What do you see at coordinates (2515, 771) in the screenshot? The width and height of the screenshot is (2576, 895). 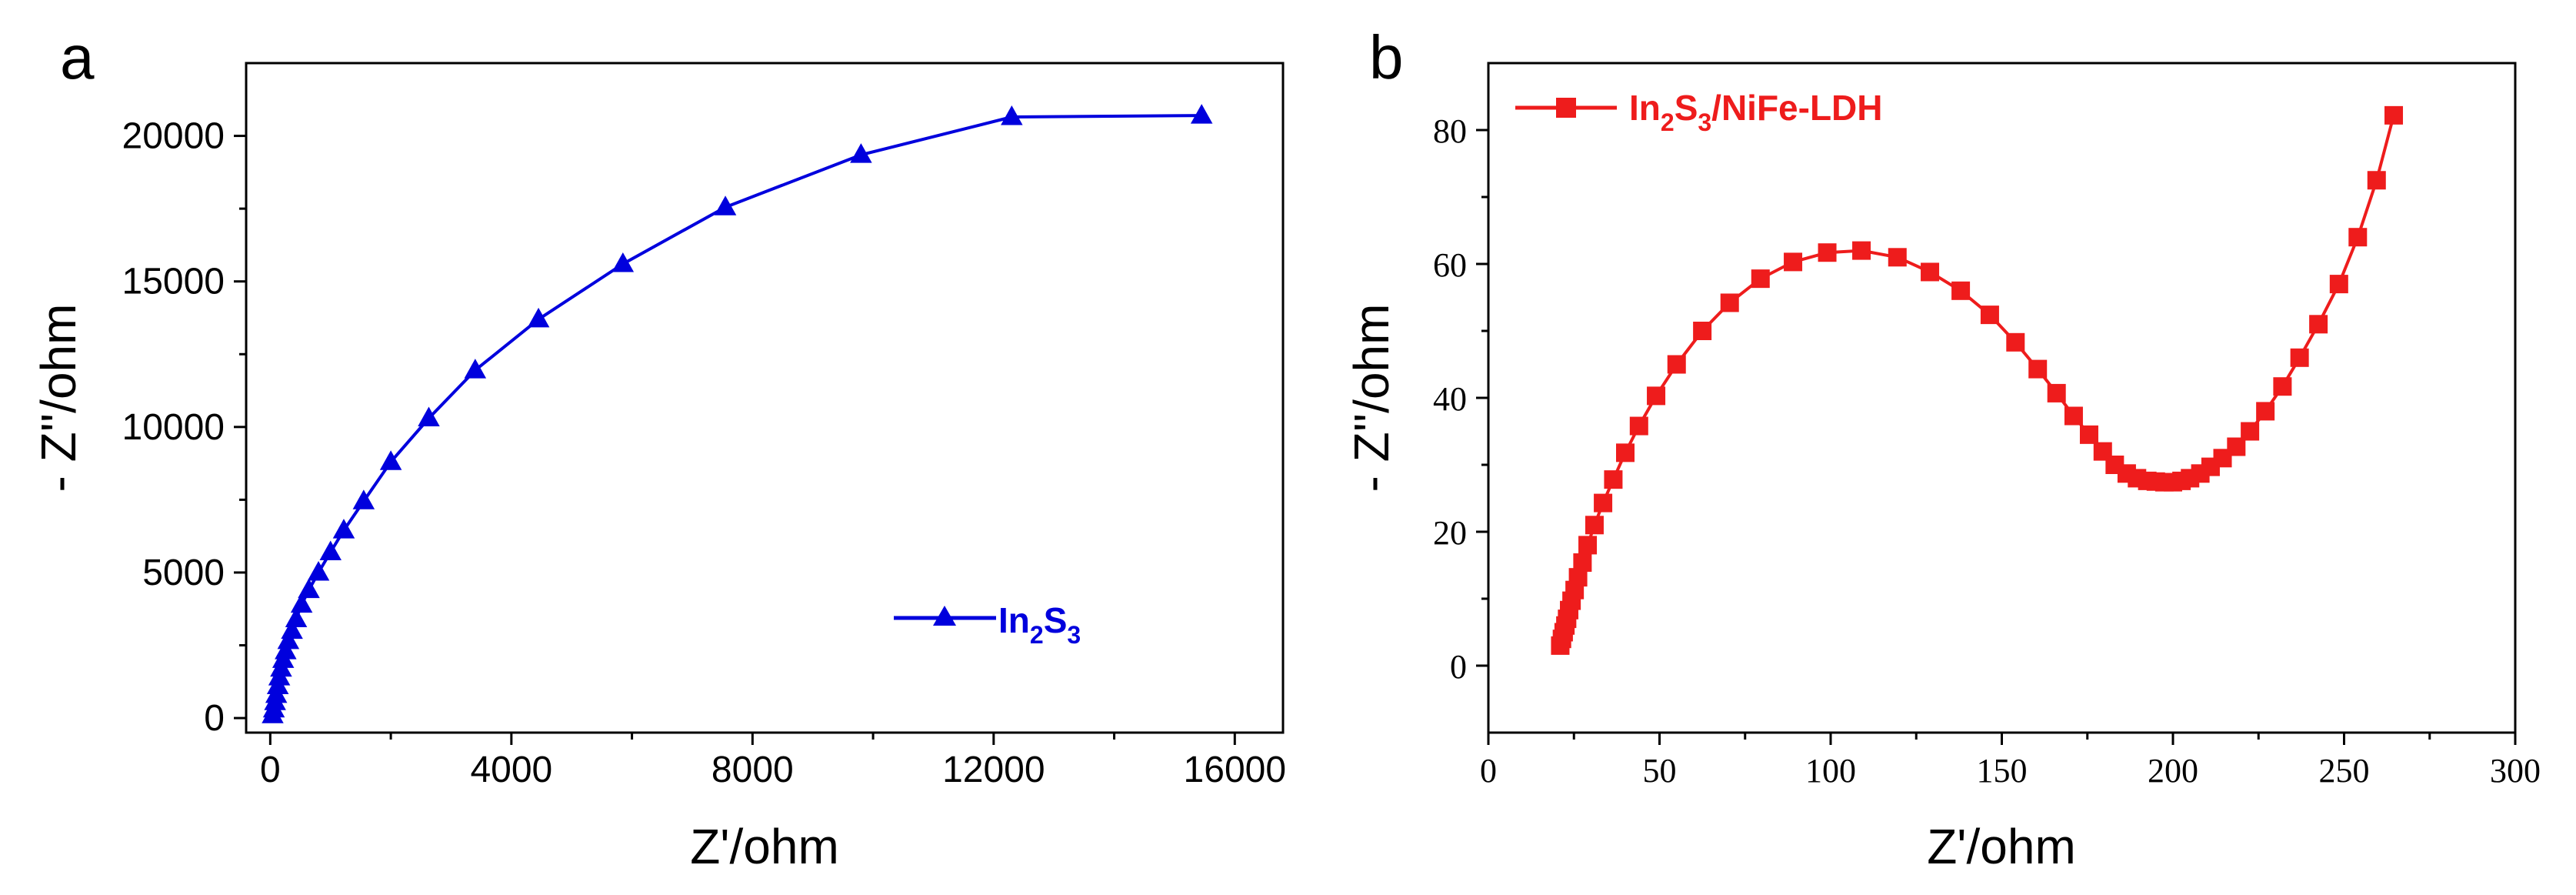 I see `x-tick-label: 300` at bounding box center [2515, 771].